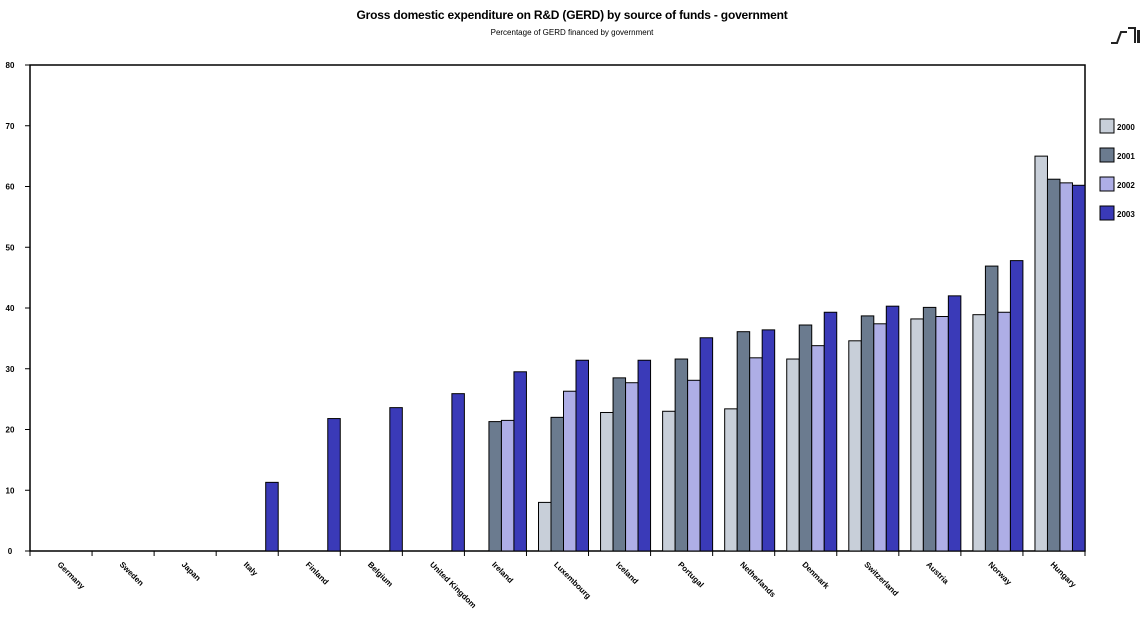  I want to click on bar-2002-hungary, so click(1066, 367).